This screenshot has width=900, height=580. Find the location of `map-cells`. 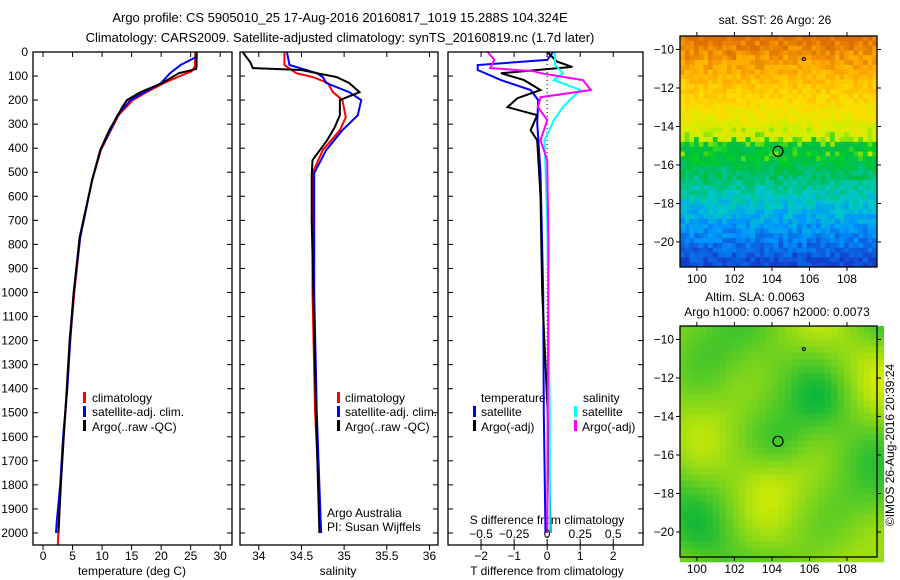

map-cells is located at coordinates (782, 444).